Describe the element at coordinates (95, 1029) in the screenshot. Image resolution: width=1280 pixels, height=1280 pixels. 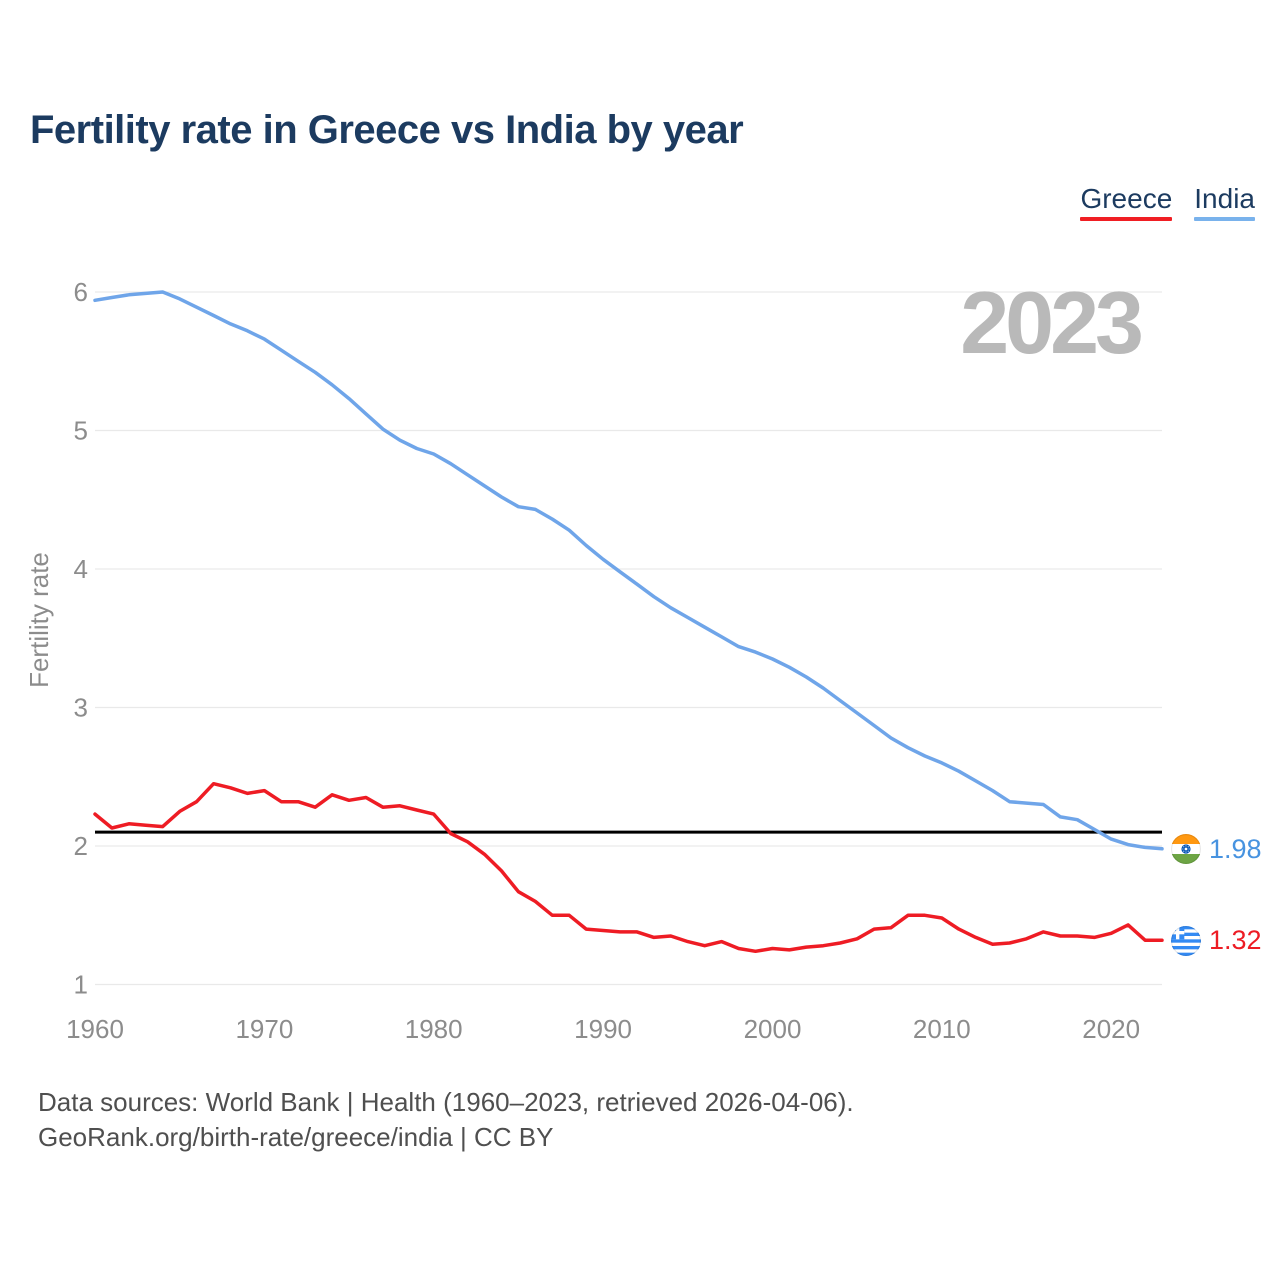
I see `x-tick-label-1960: 1960` at that location.